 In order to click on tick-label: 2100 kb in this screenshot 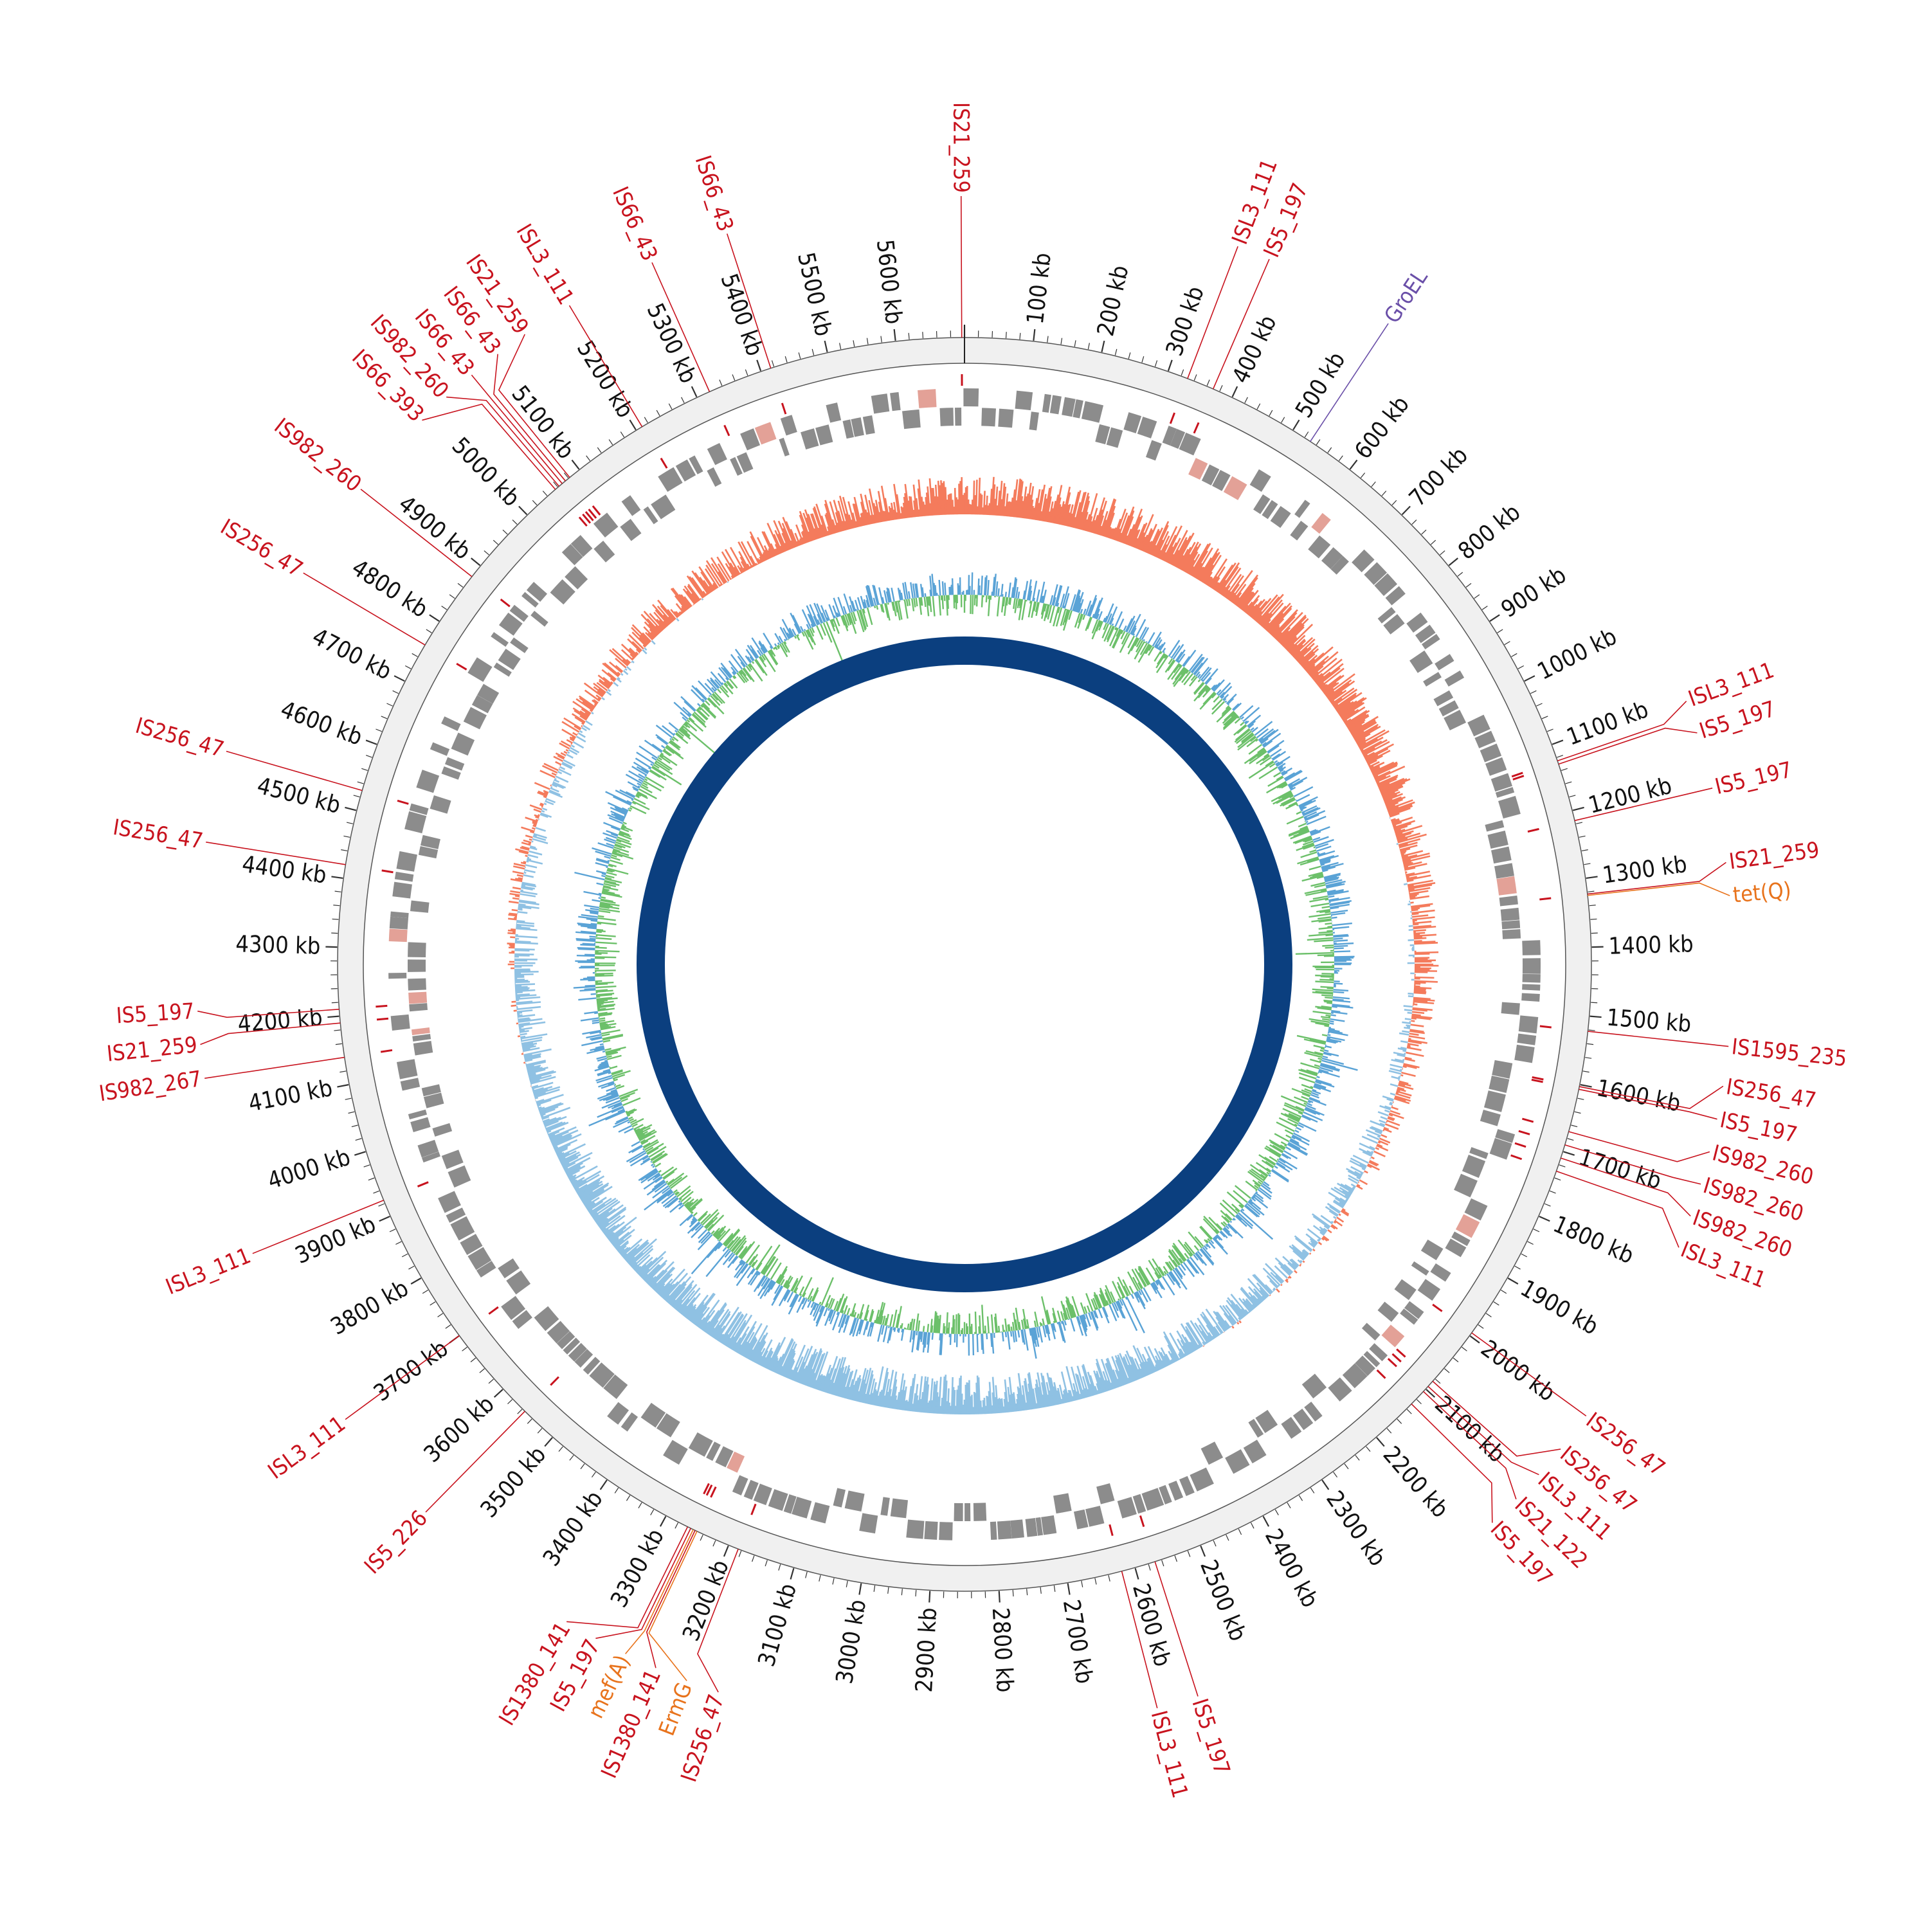, I will do `click(1469, 1429)`.